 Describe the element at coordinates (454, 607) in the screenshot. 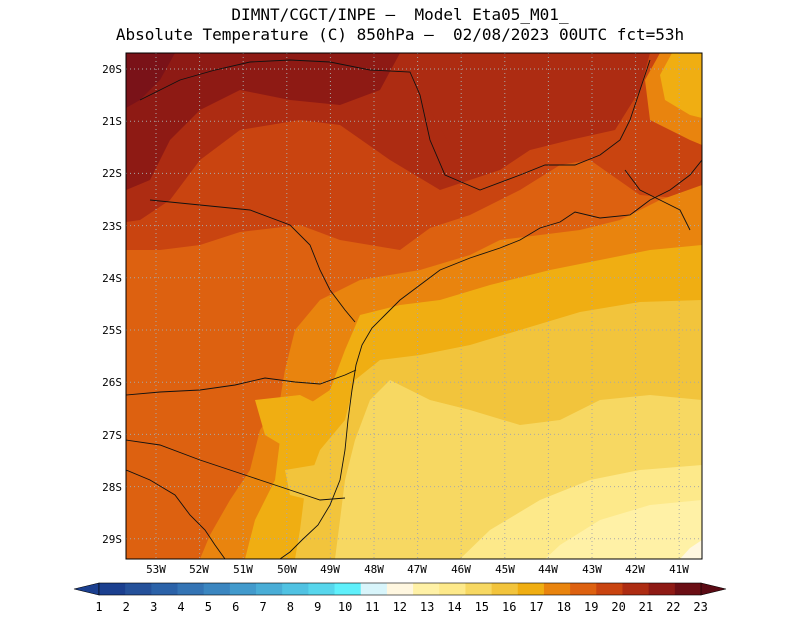

I see `colorbar-label: 14` at that location.